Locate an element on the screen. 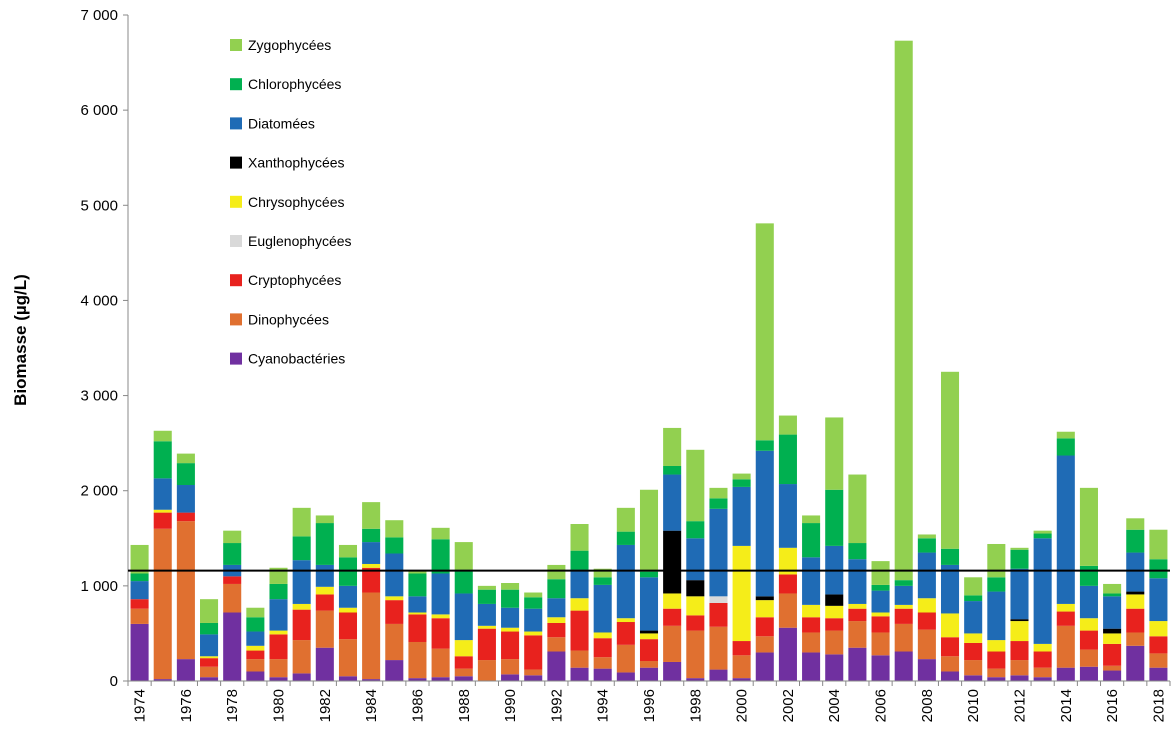 The height and width of the screenshot is (733, 1172). x-tick-label: 2016 is located at coordinates (1112, 705).